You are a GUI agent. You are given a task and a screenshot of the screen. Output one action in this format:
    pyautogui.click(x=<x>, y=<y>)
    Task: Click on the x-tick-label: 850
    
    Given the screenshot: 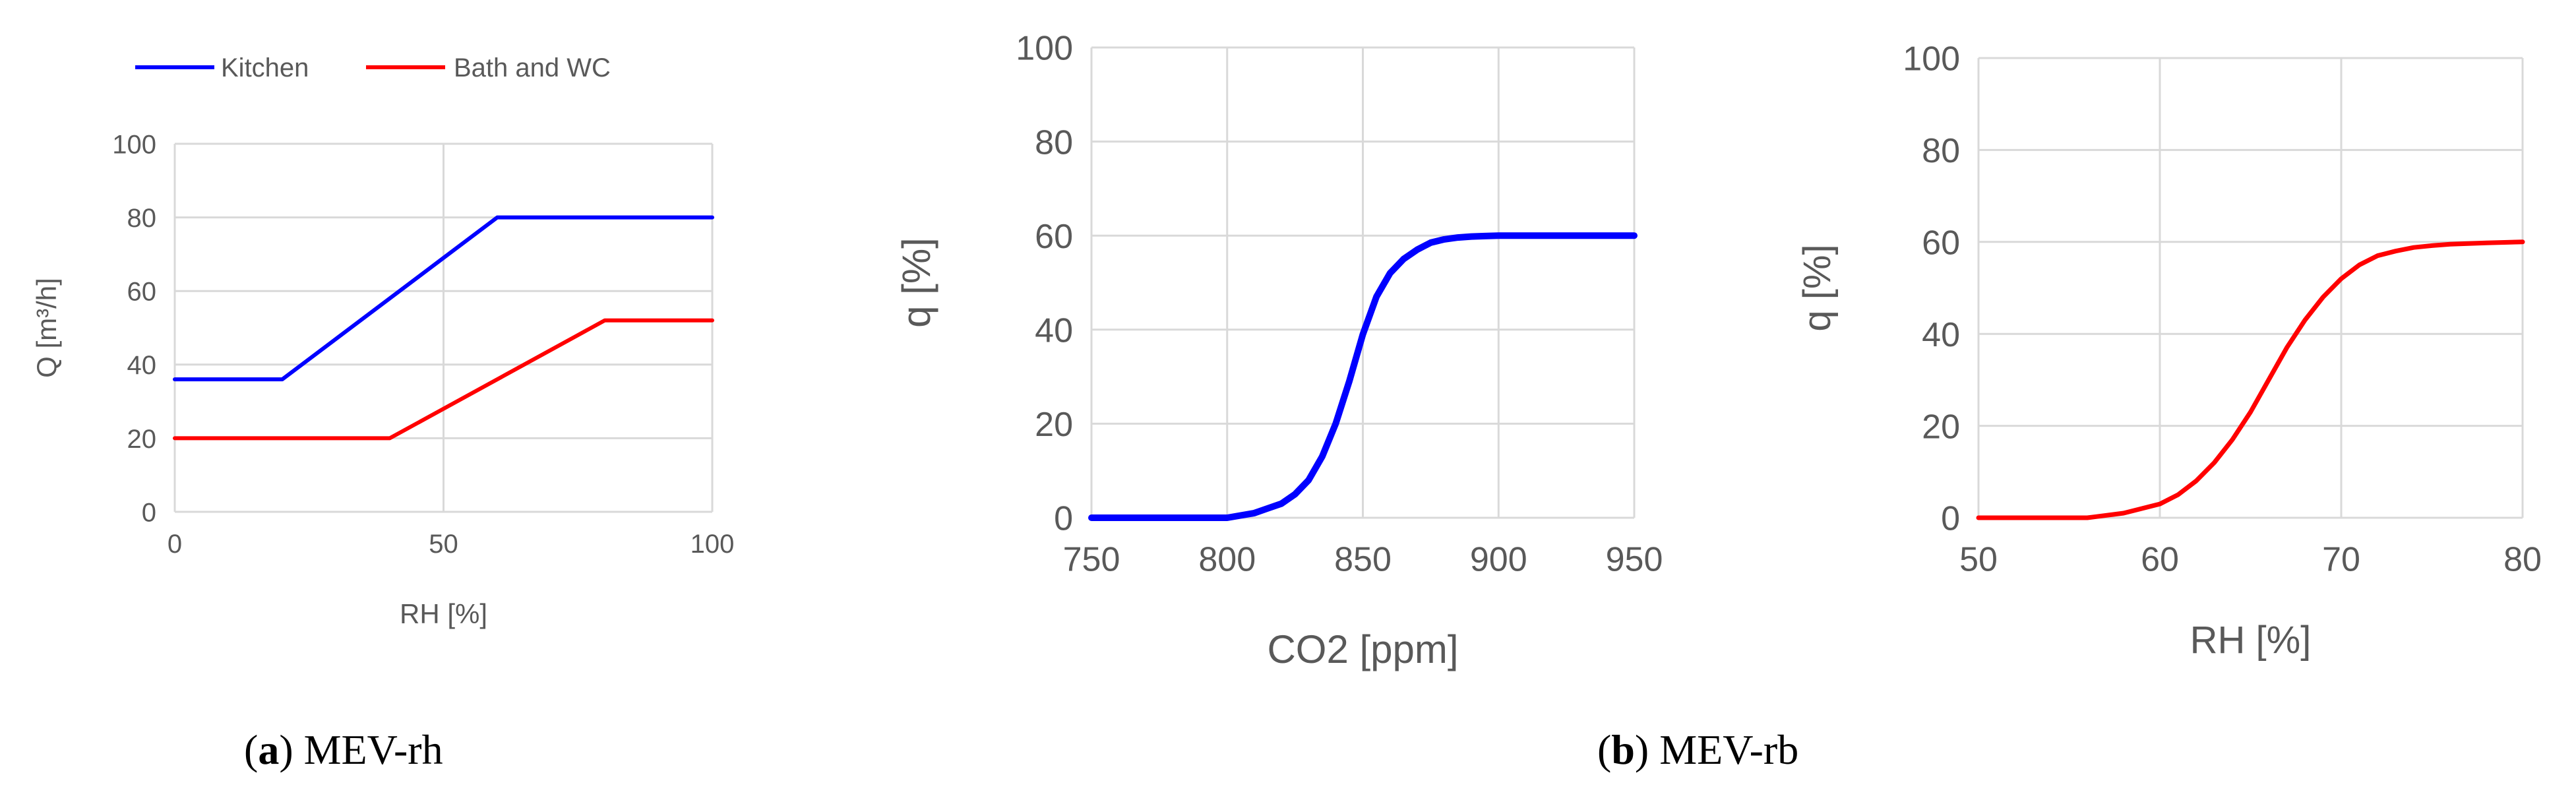 What is the action you would take?
    pyautogui.click(x=1363, y=560)
    